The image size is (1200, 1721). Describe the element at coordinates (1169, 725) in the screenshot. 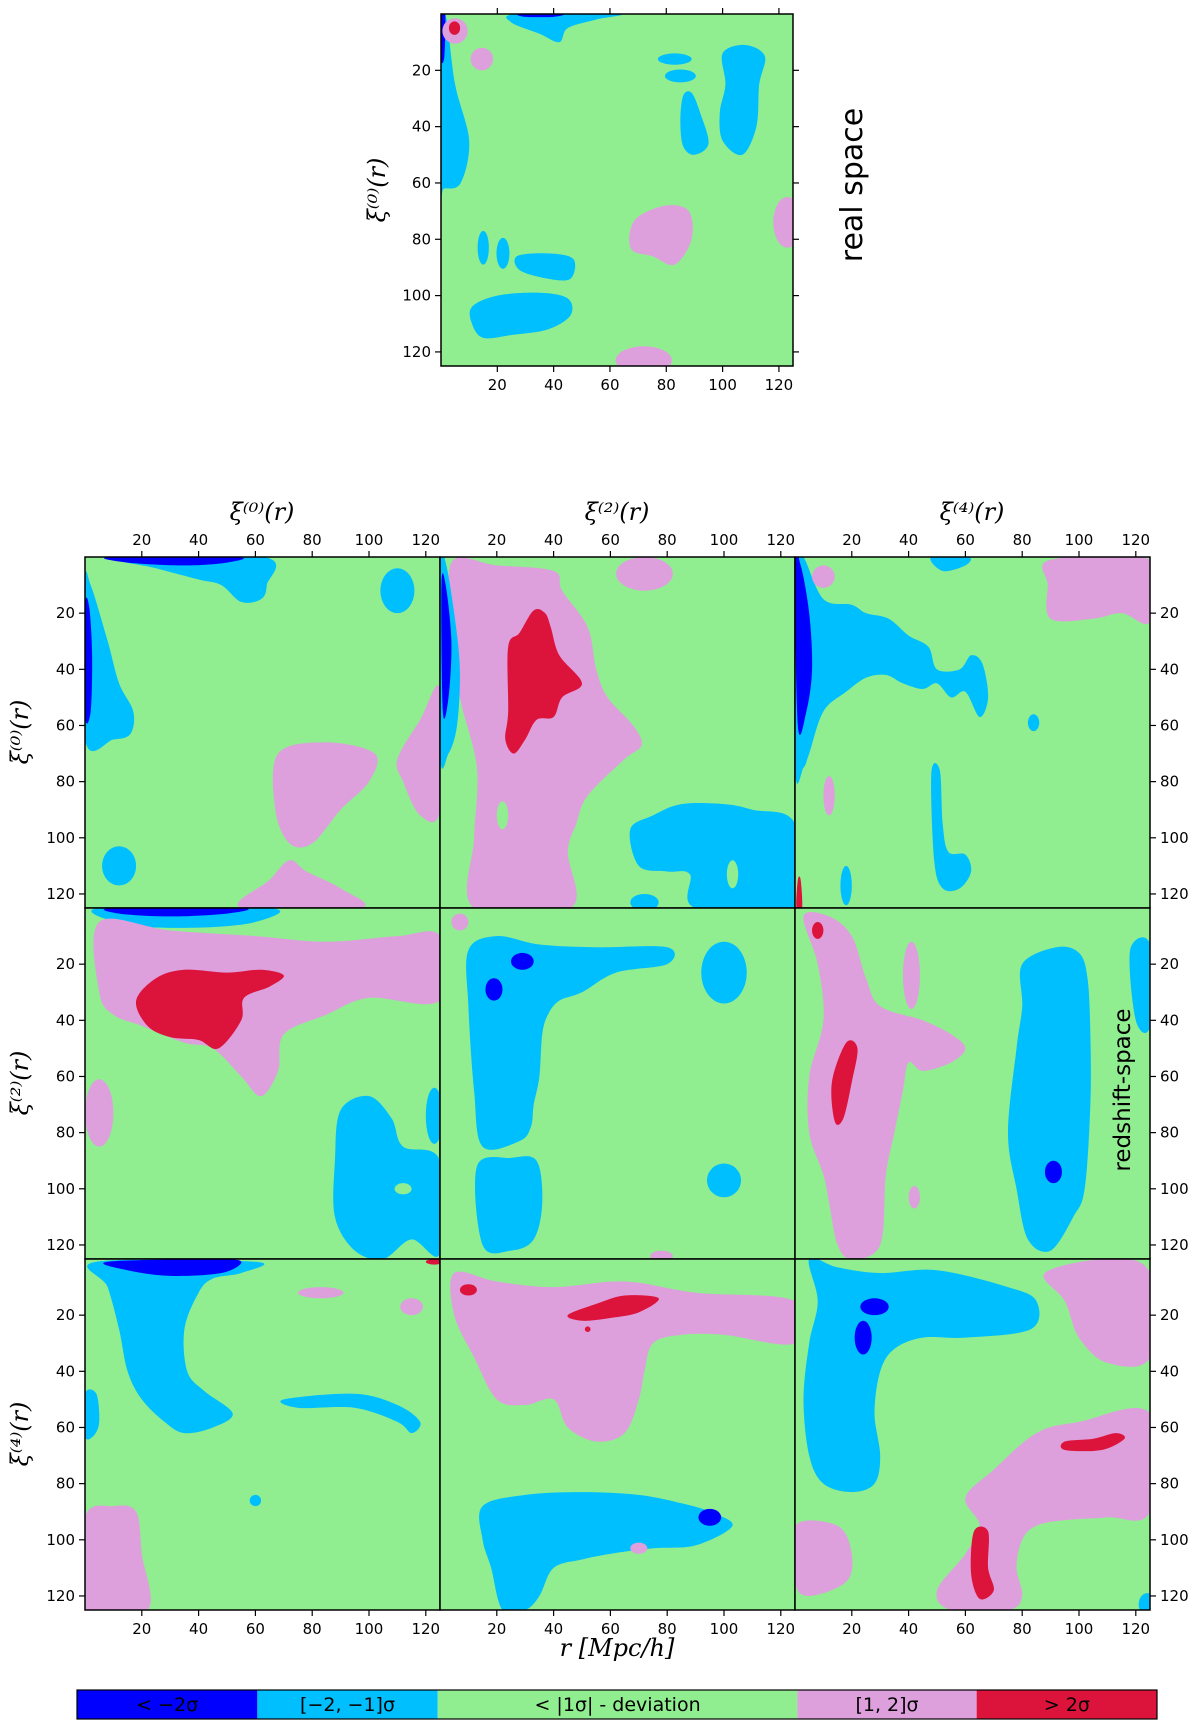

I see `y-tick-label-right: 60` at that location.